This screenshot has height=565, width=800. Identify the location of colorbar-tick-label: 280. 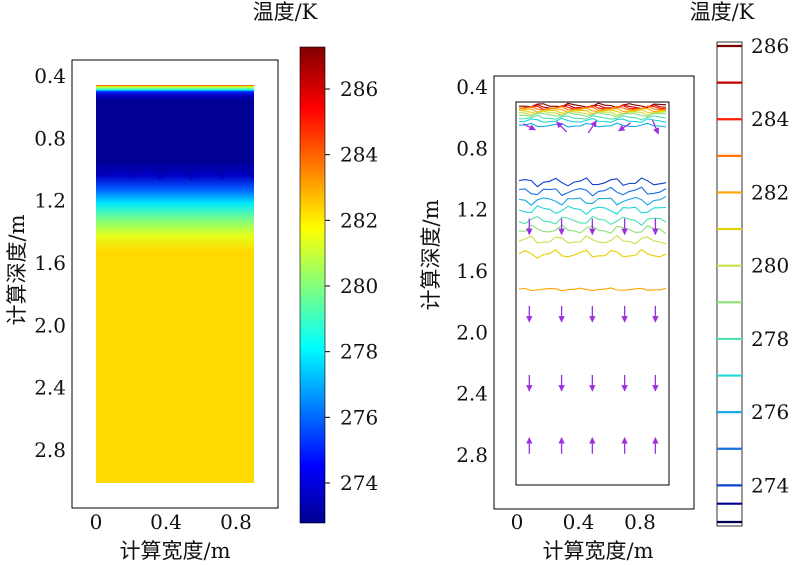
(359, 286).